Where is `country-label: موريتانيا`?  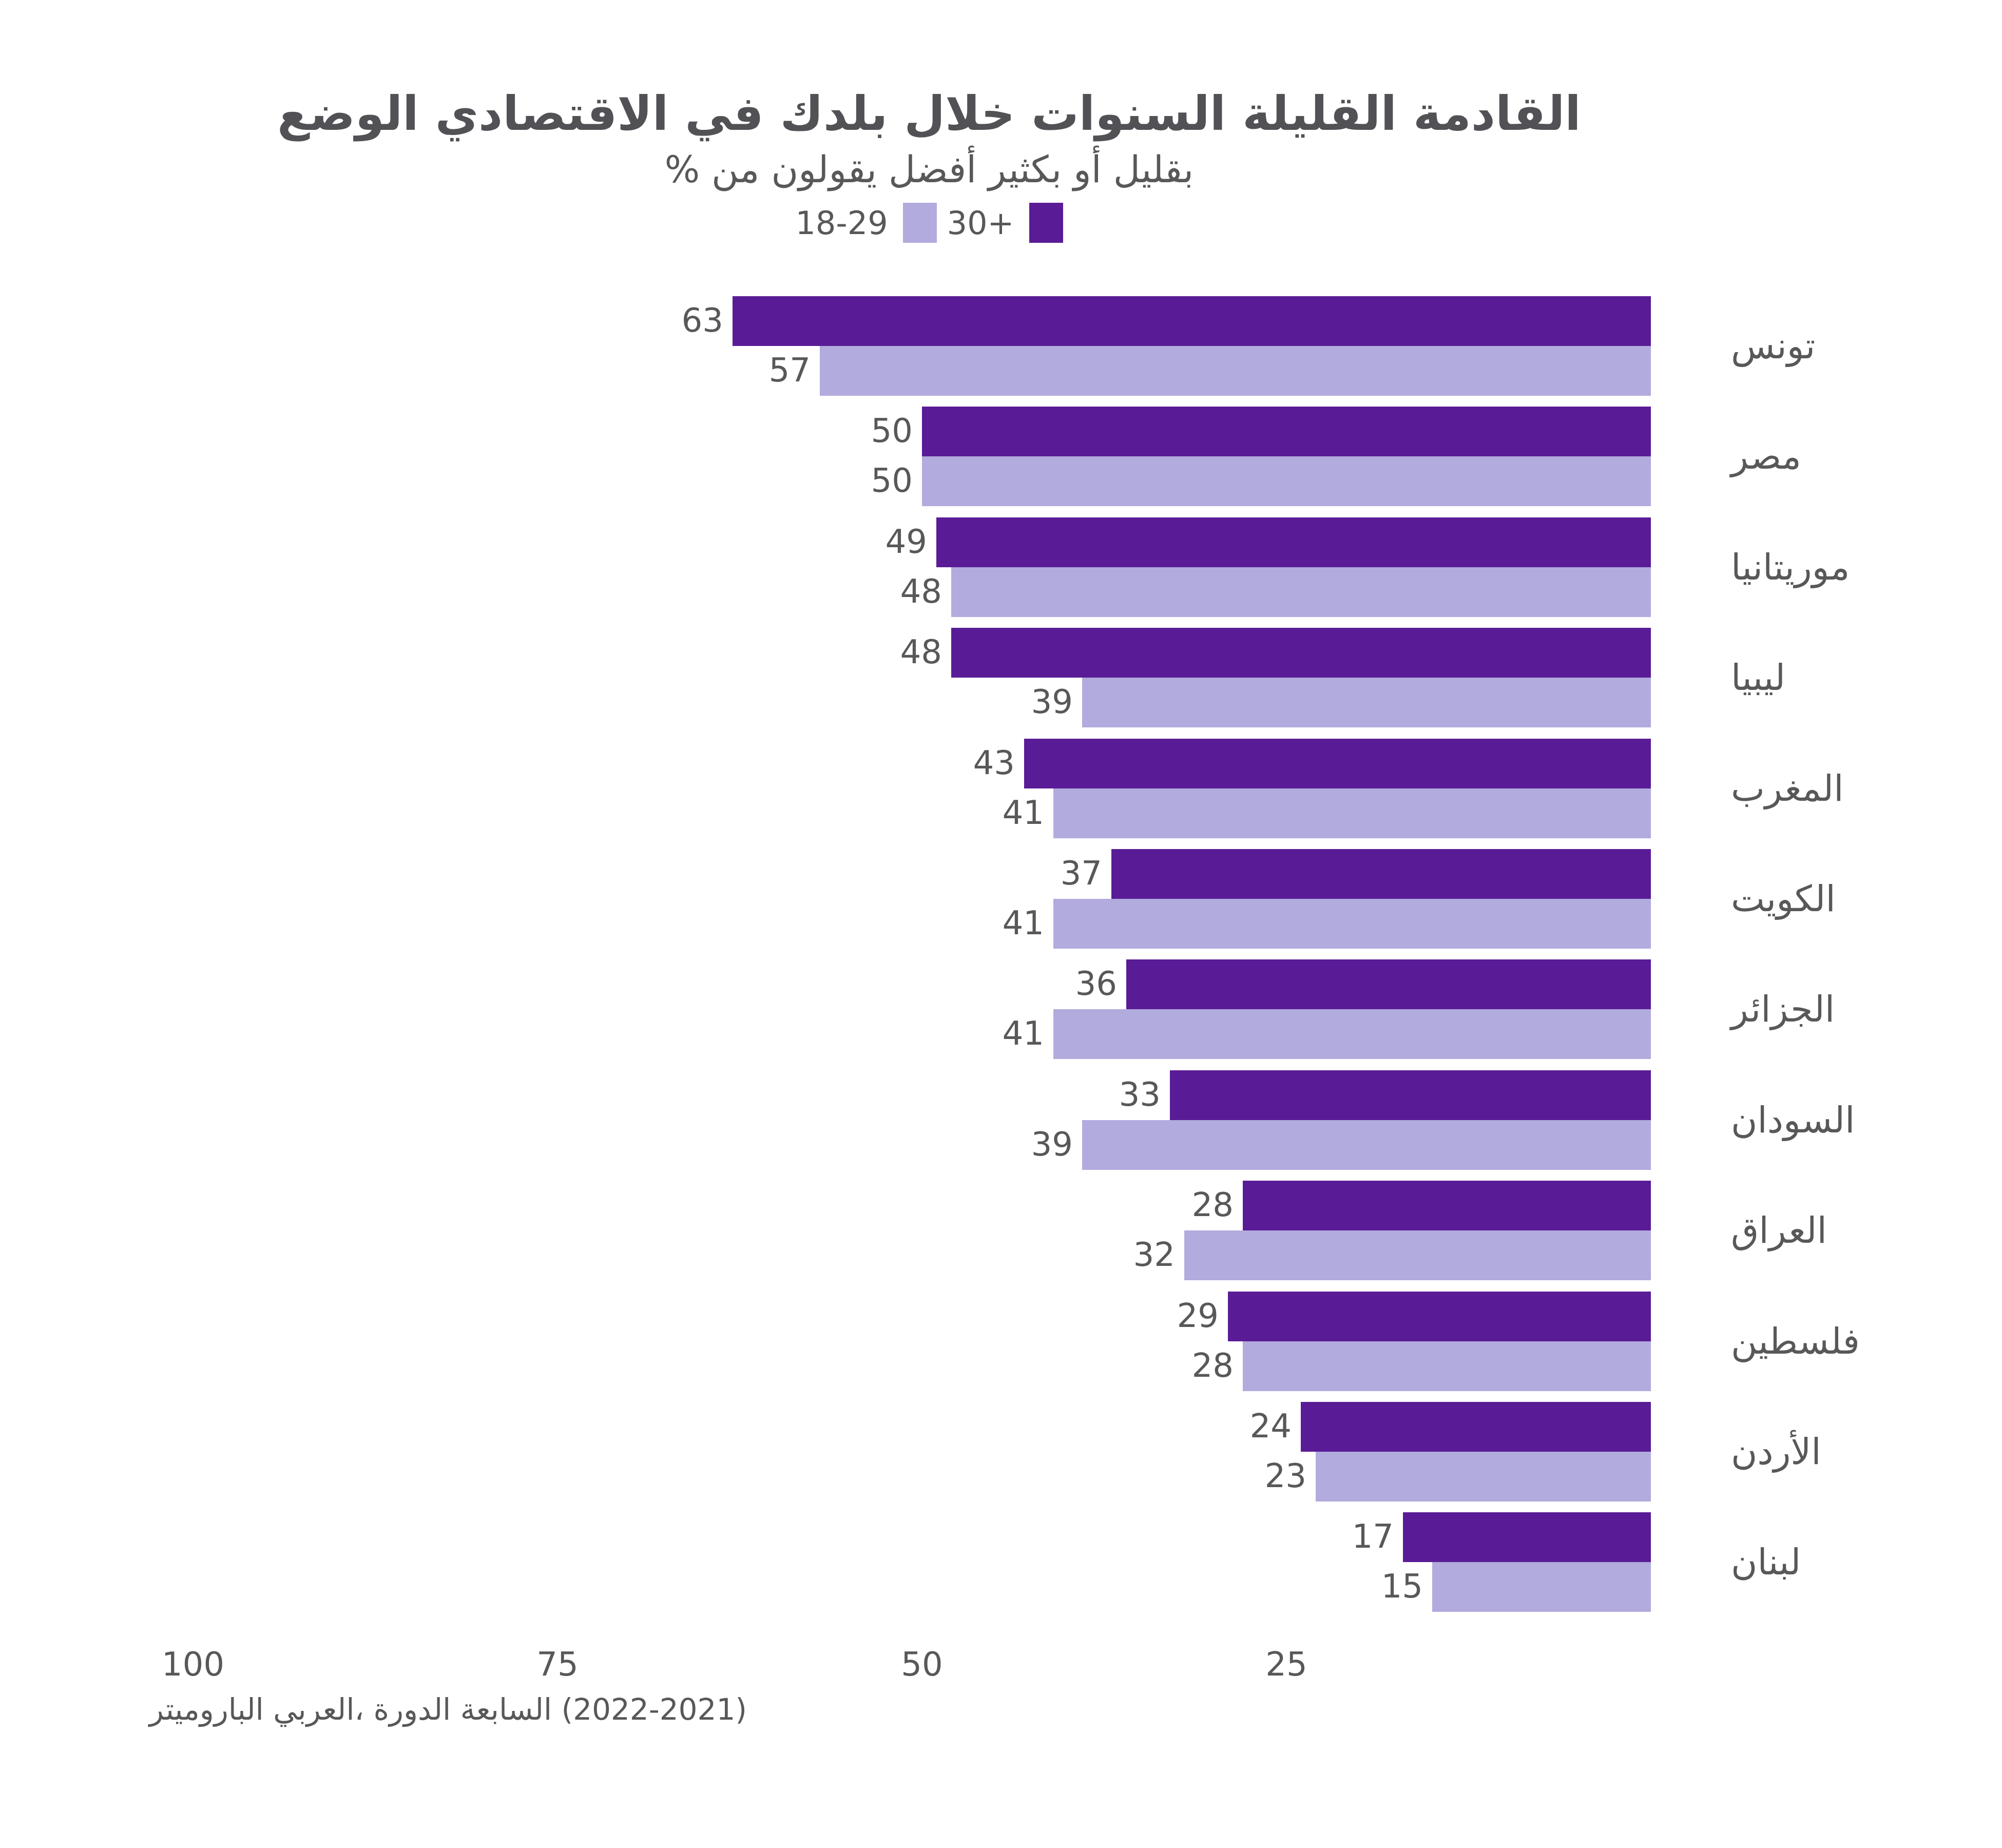 country-label: موريتانيا is located at coordinates (1790, 567).